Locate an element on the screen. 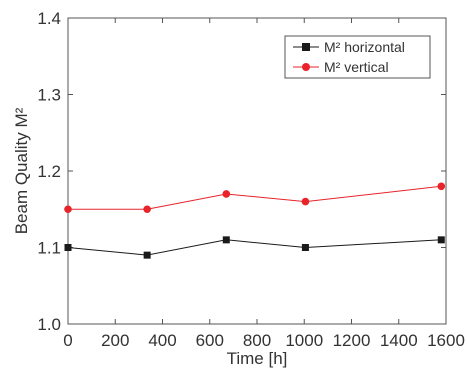 The height and width of the screenshot is (369, 467). legend-label-horizontal: M² horizontal is located at coordinates (364, 47).